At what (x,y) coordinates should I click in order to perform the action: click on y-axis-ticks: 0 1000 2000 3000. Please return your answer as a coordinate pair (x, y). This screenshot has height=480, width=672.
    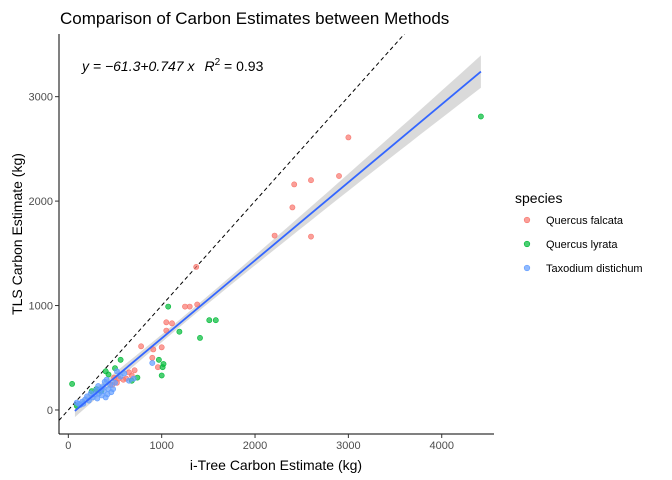
    Looking at the image, I should click on (44, 254).